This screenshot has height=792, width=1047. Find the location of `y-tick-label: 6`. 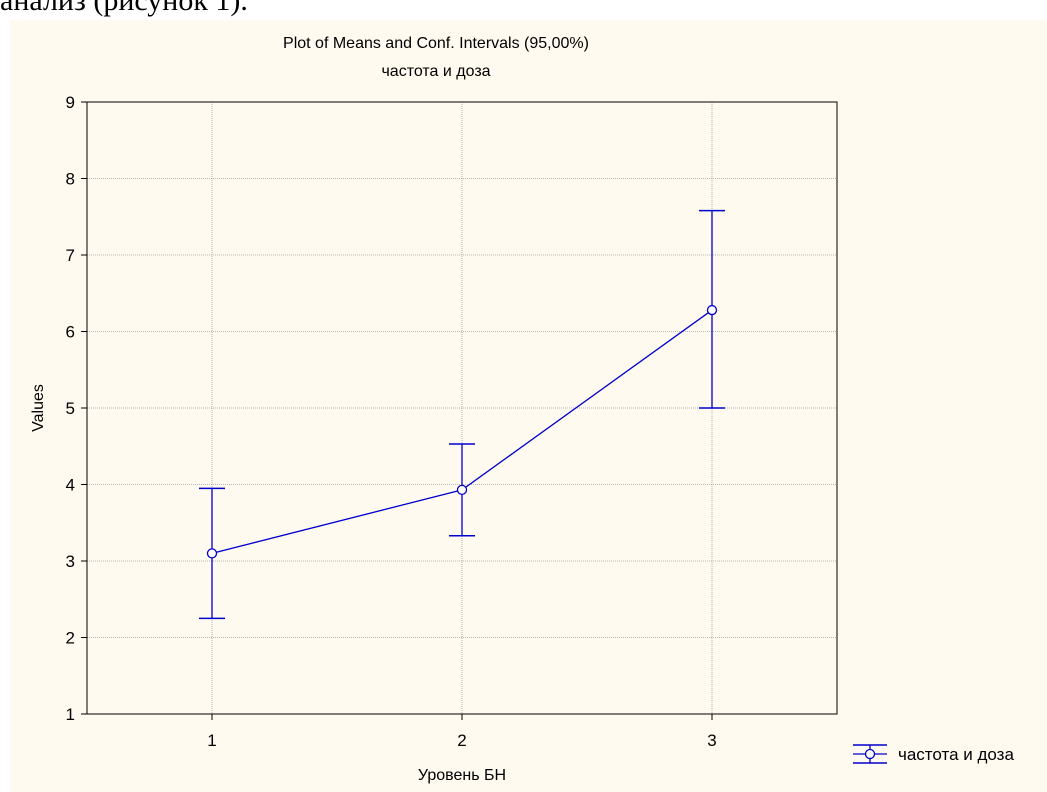

y-tick-label: 6 is located at coordinates (70, 332).